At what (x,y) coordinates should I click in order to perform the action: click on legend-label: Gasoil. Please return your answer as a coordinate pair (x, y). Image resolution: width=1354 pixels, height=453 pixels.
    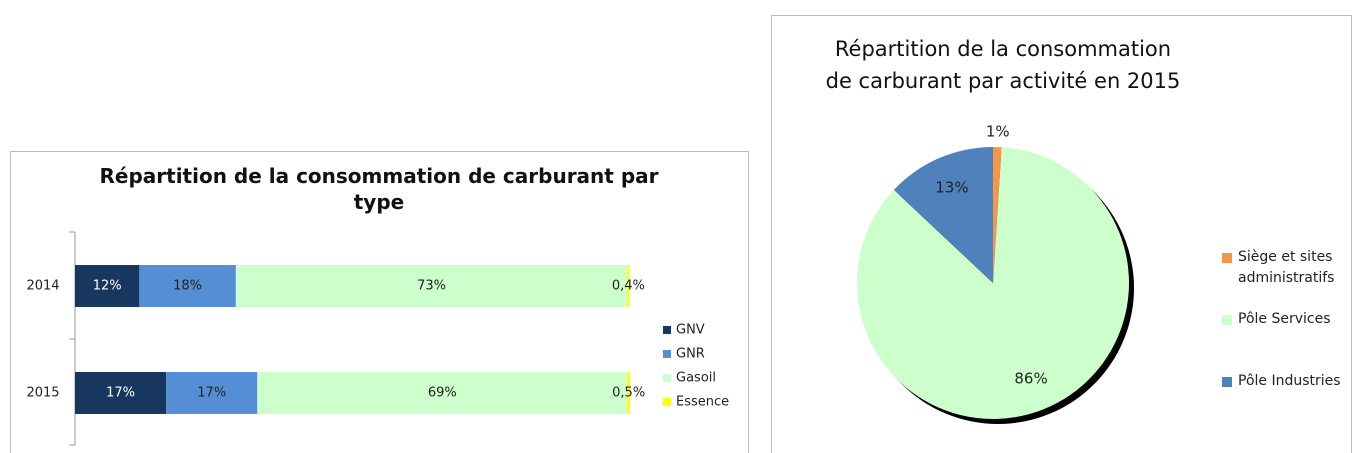
    Looking at the image, I should click on (696, 378).